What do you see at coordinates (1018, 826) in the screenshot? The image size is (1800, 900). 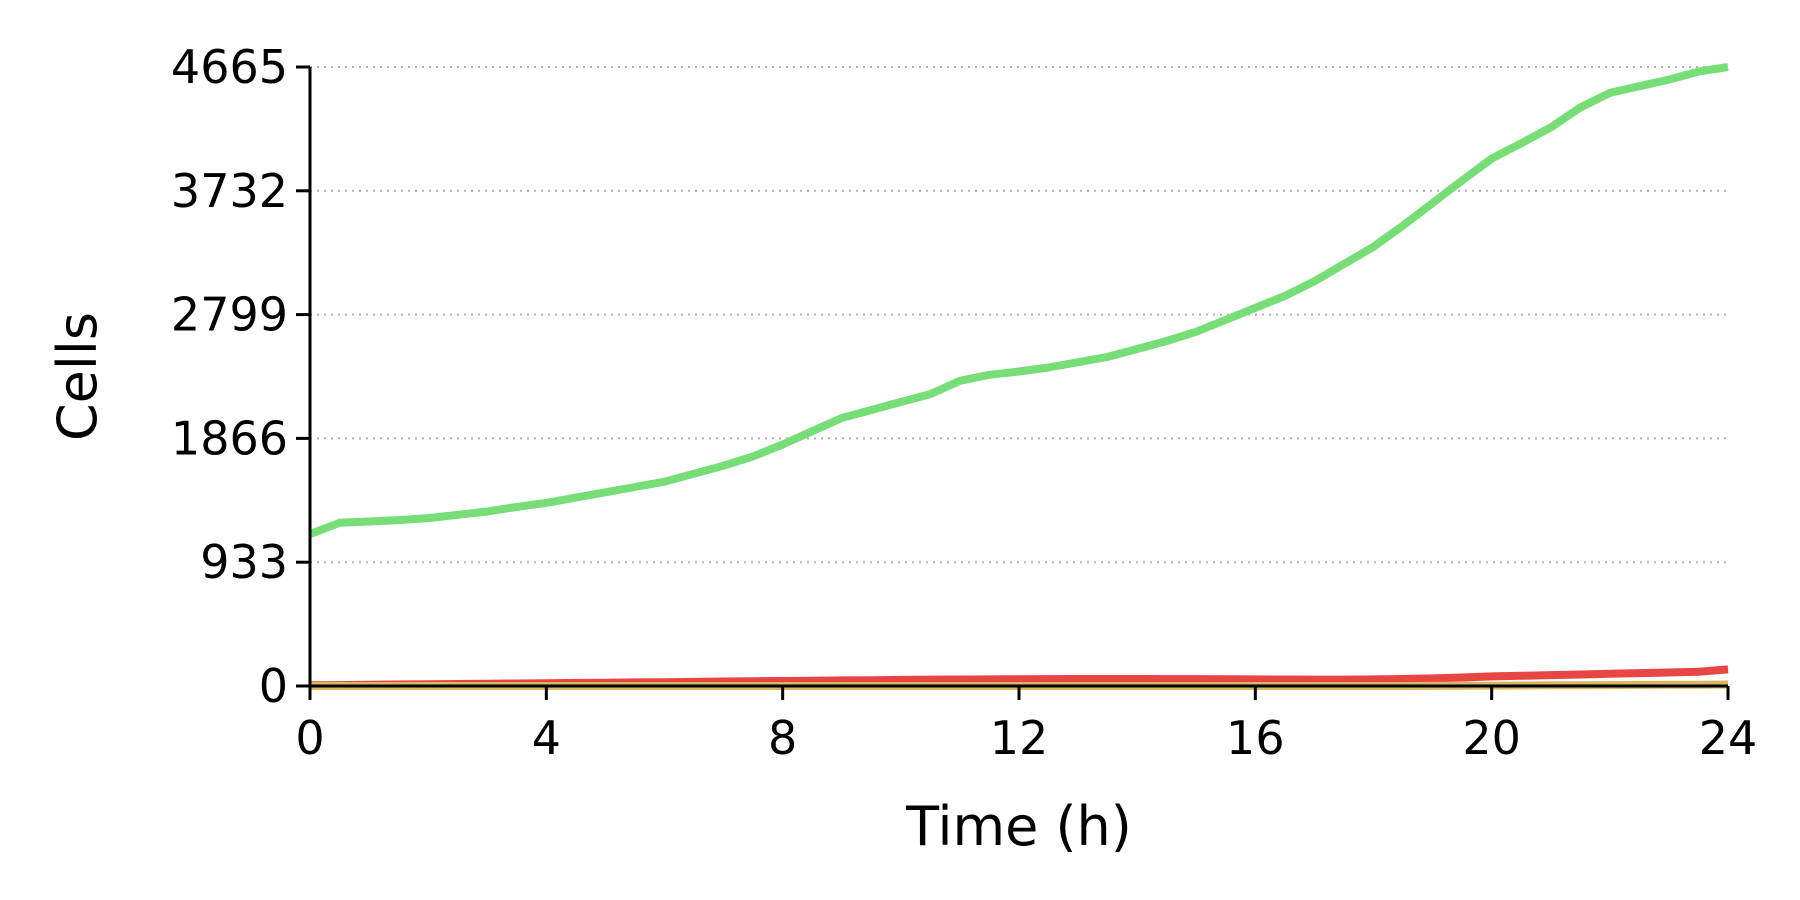 I see `x-axis-title: Time (h)` at bounding box center [1018, 826].